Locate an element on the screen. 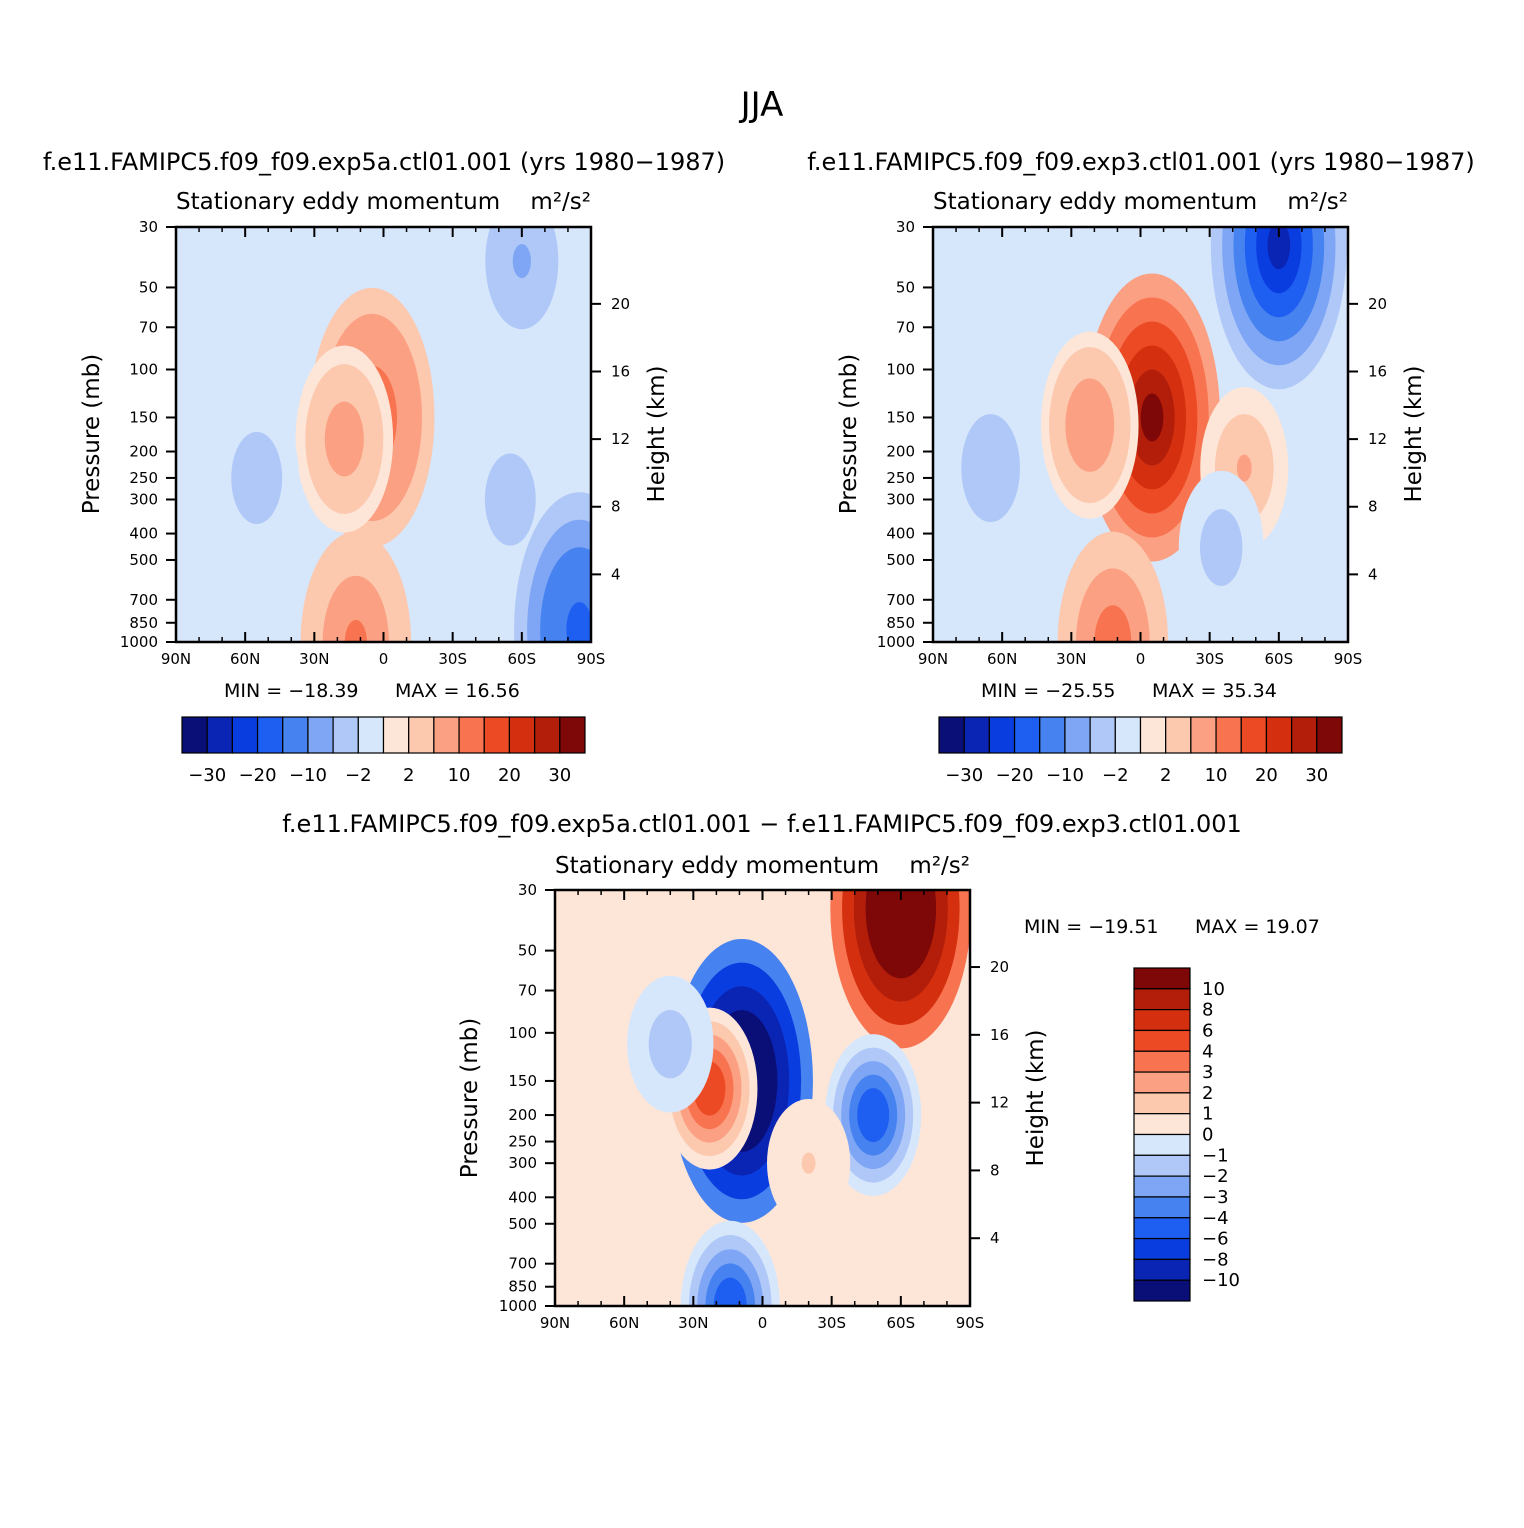 This screenshot has height=1528, width=1524. panel1-pressure-label: Pressure (mb) is located at coordinates (92, 434).